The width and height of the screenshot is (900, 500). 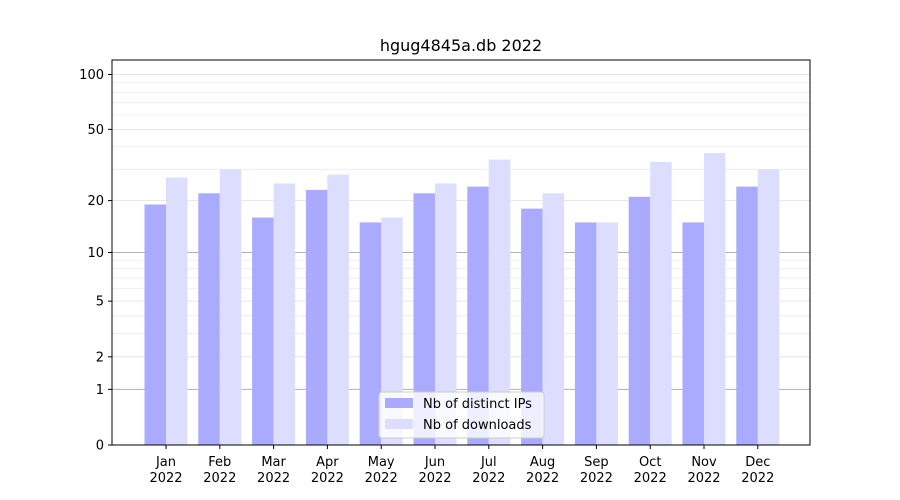 What do you see at coordinates (399, 424) in the screenshot?
I see `legend-swatch-downloads` at bounding box center [399, 424].